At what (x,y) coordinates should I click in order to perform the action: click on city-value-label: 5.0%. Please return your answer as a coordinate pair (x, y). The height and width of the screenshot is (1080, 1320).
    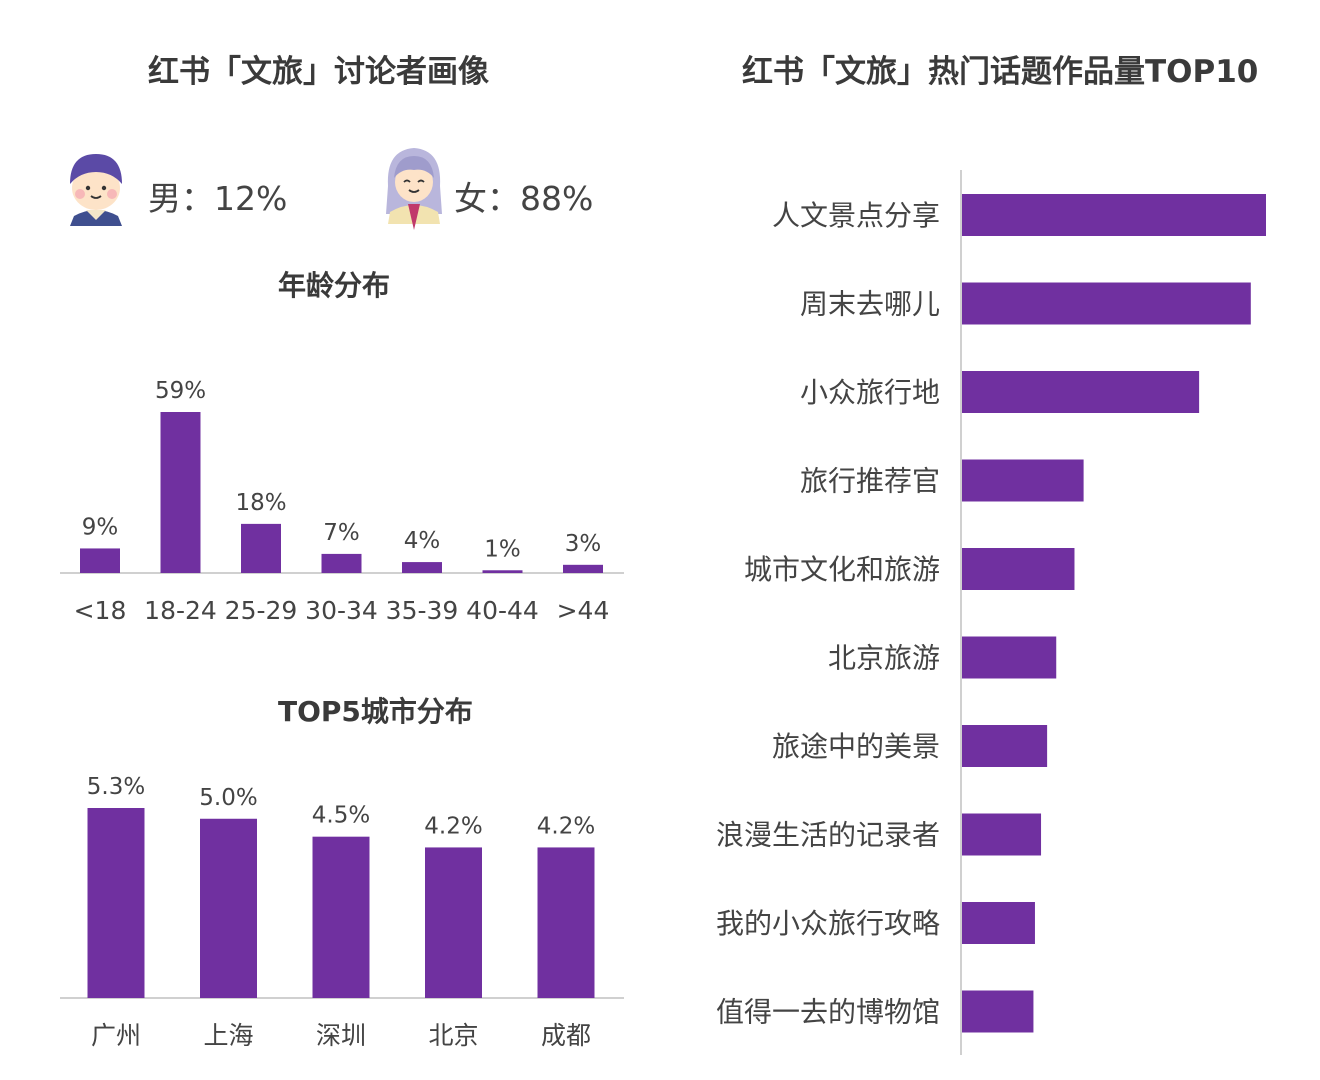
    Looking at the image, I should click on (228, 798).